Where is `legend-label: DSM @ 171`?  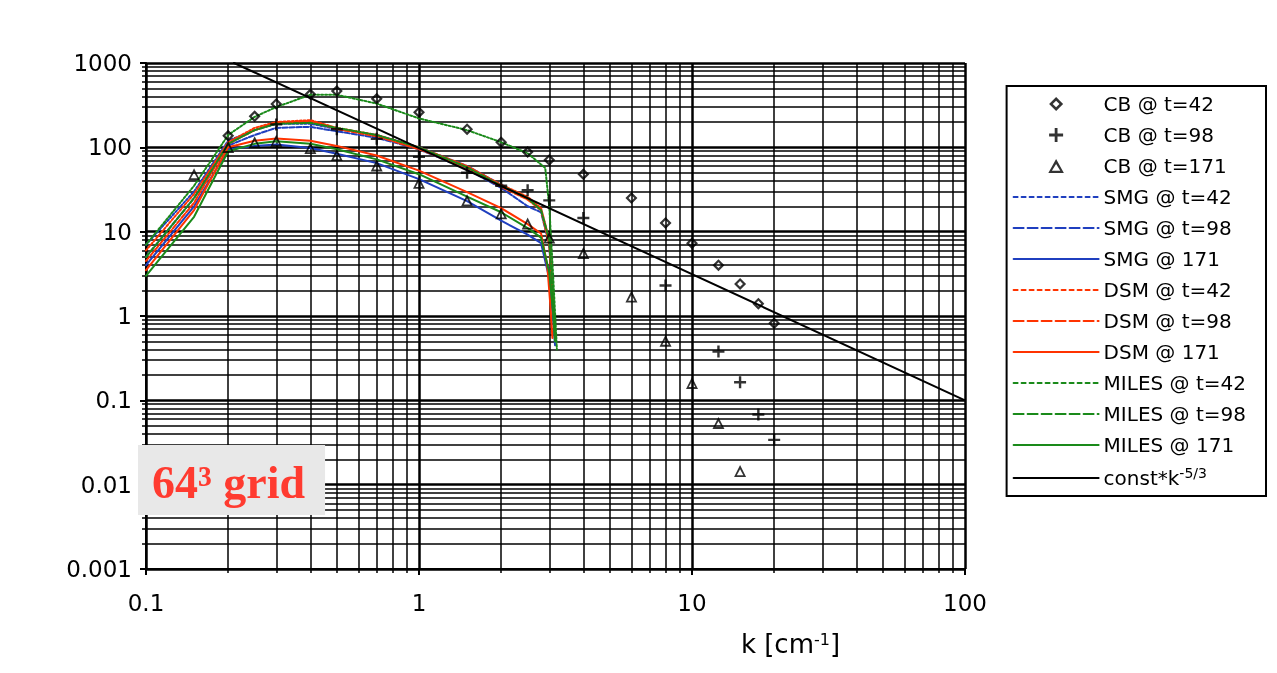
legend-label: DSM @ 171 is located at coordinates (1161, 352).